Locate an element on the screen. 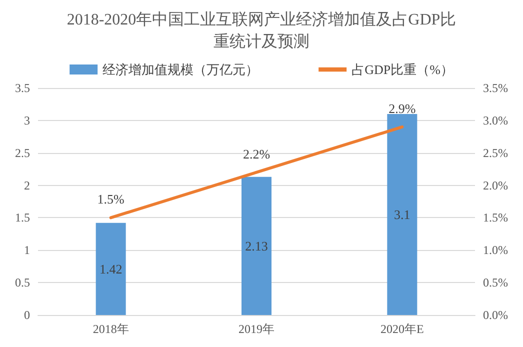 The height and width of the screenshot is (347, 523). y2-tick-label: 1.0% is located at coordinates (495, 250).